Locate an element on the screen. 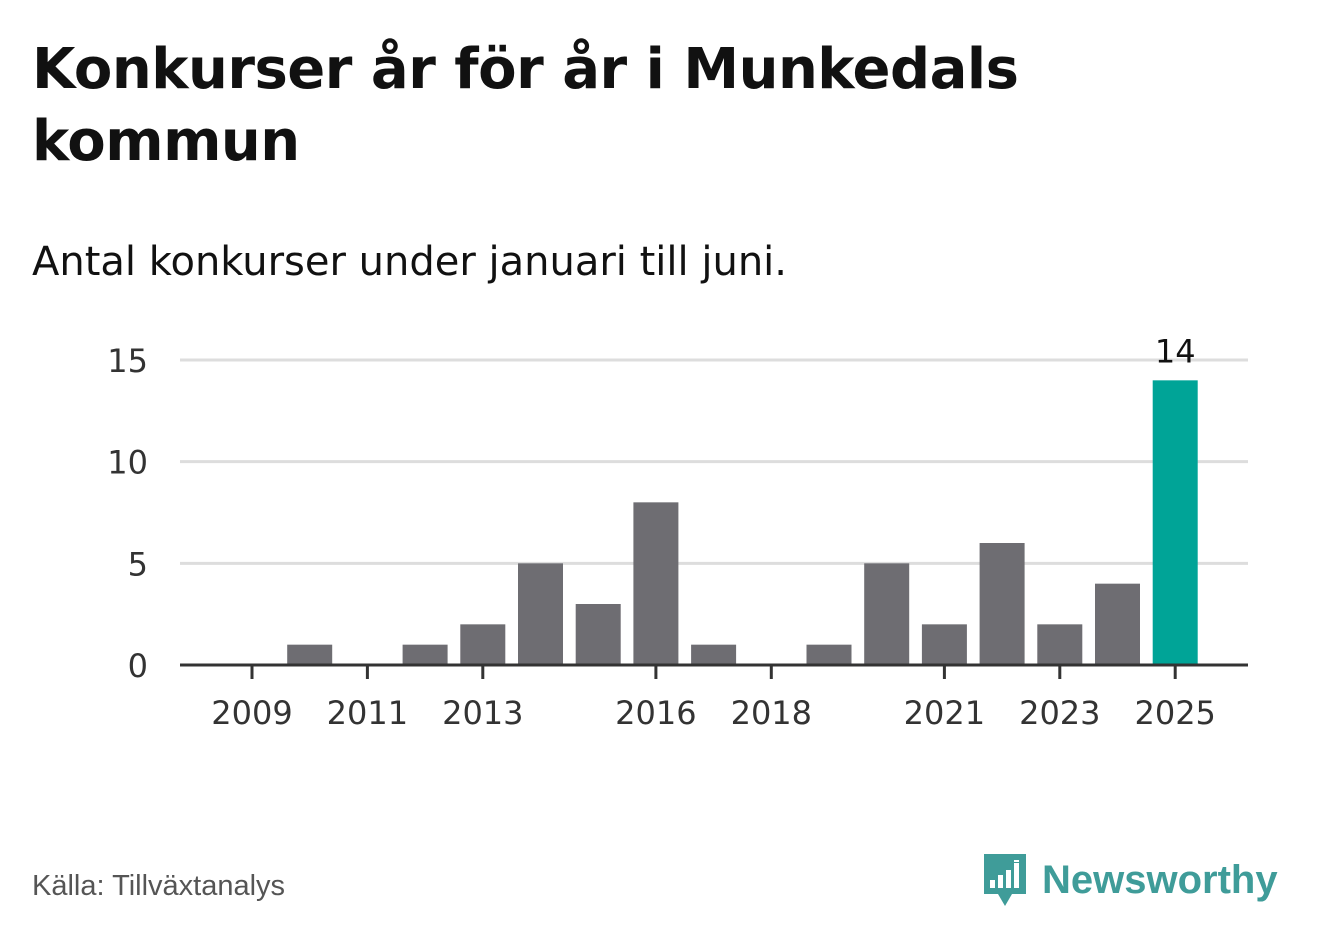 The height and width of the screenshot is (939, 1322). x-tick-label: 2016 is located at coordinates (655, 713).